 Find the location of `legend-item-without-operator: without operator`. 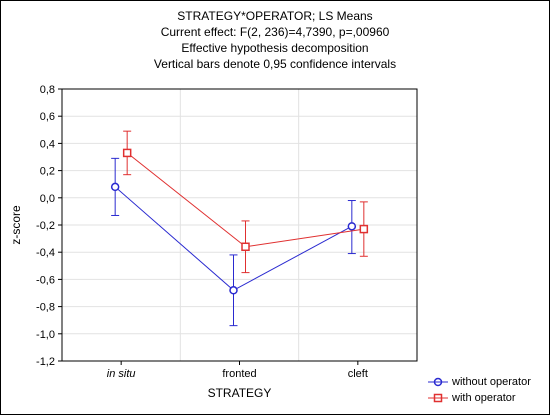

legend-item-without-operator: without operator is located at coordinates (479, 382).